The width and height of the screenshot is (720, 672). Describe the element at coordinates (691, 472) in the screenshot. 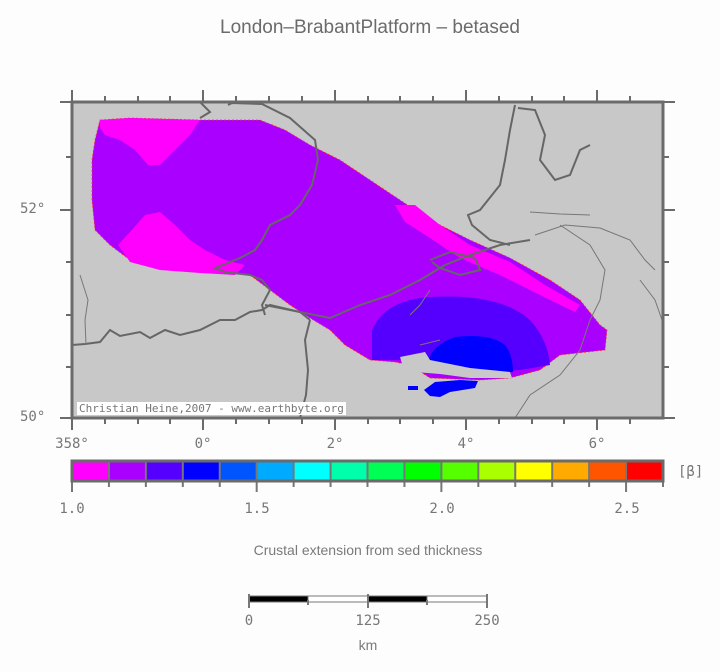

I see `colorbar-unit: [β]` at that location.